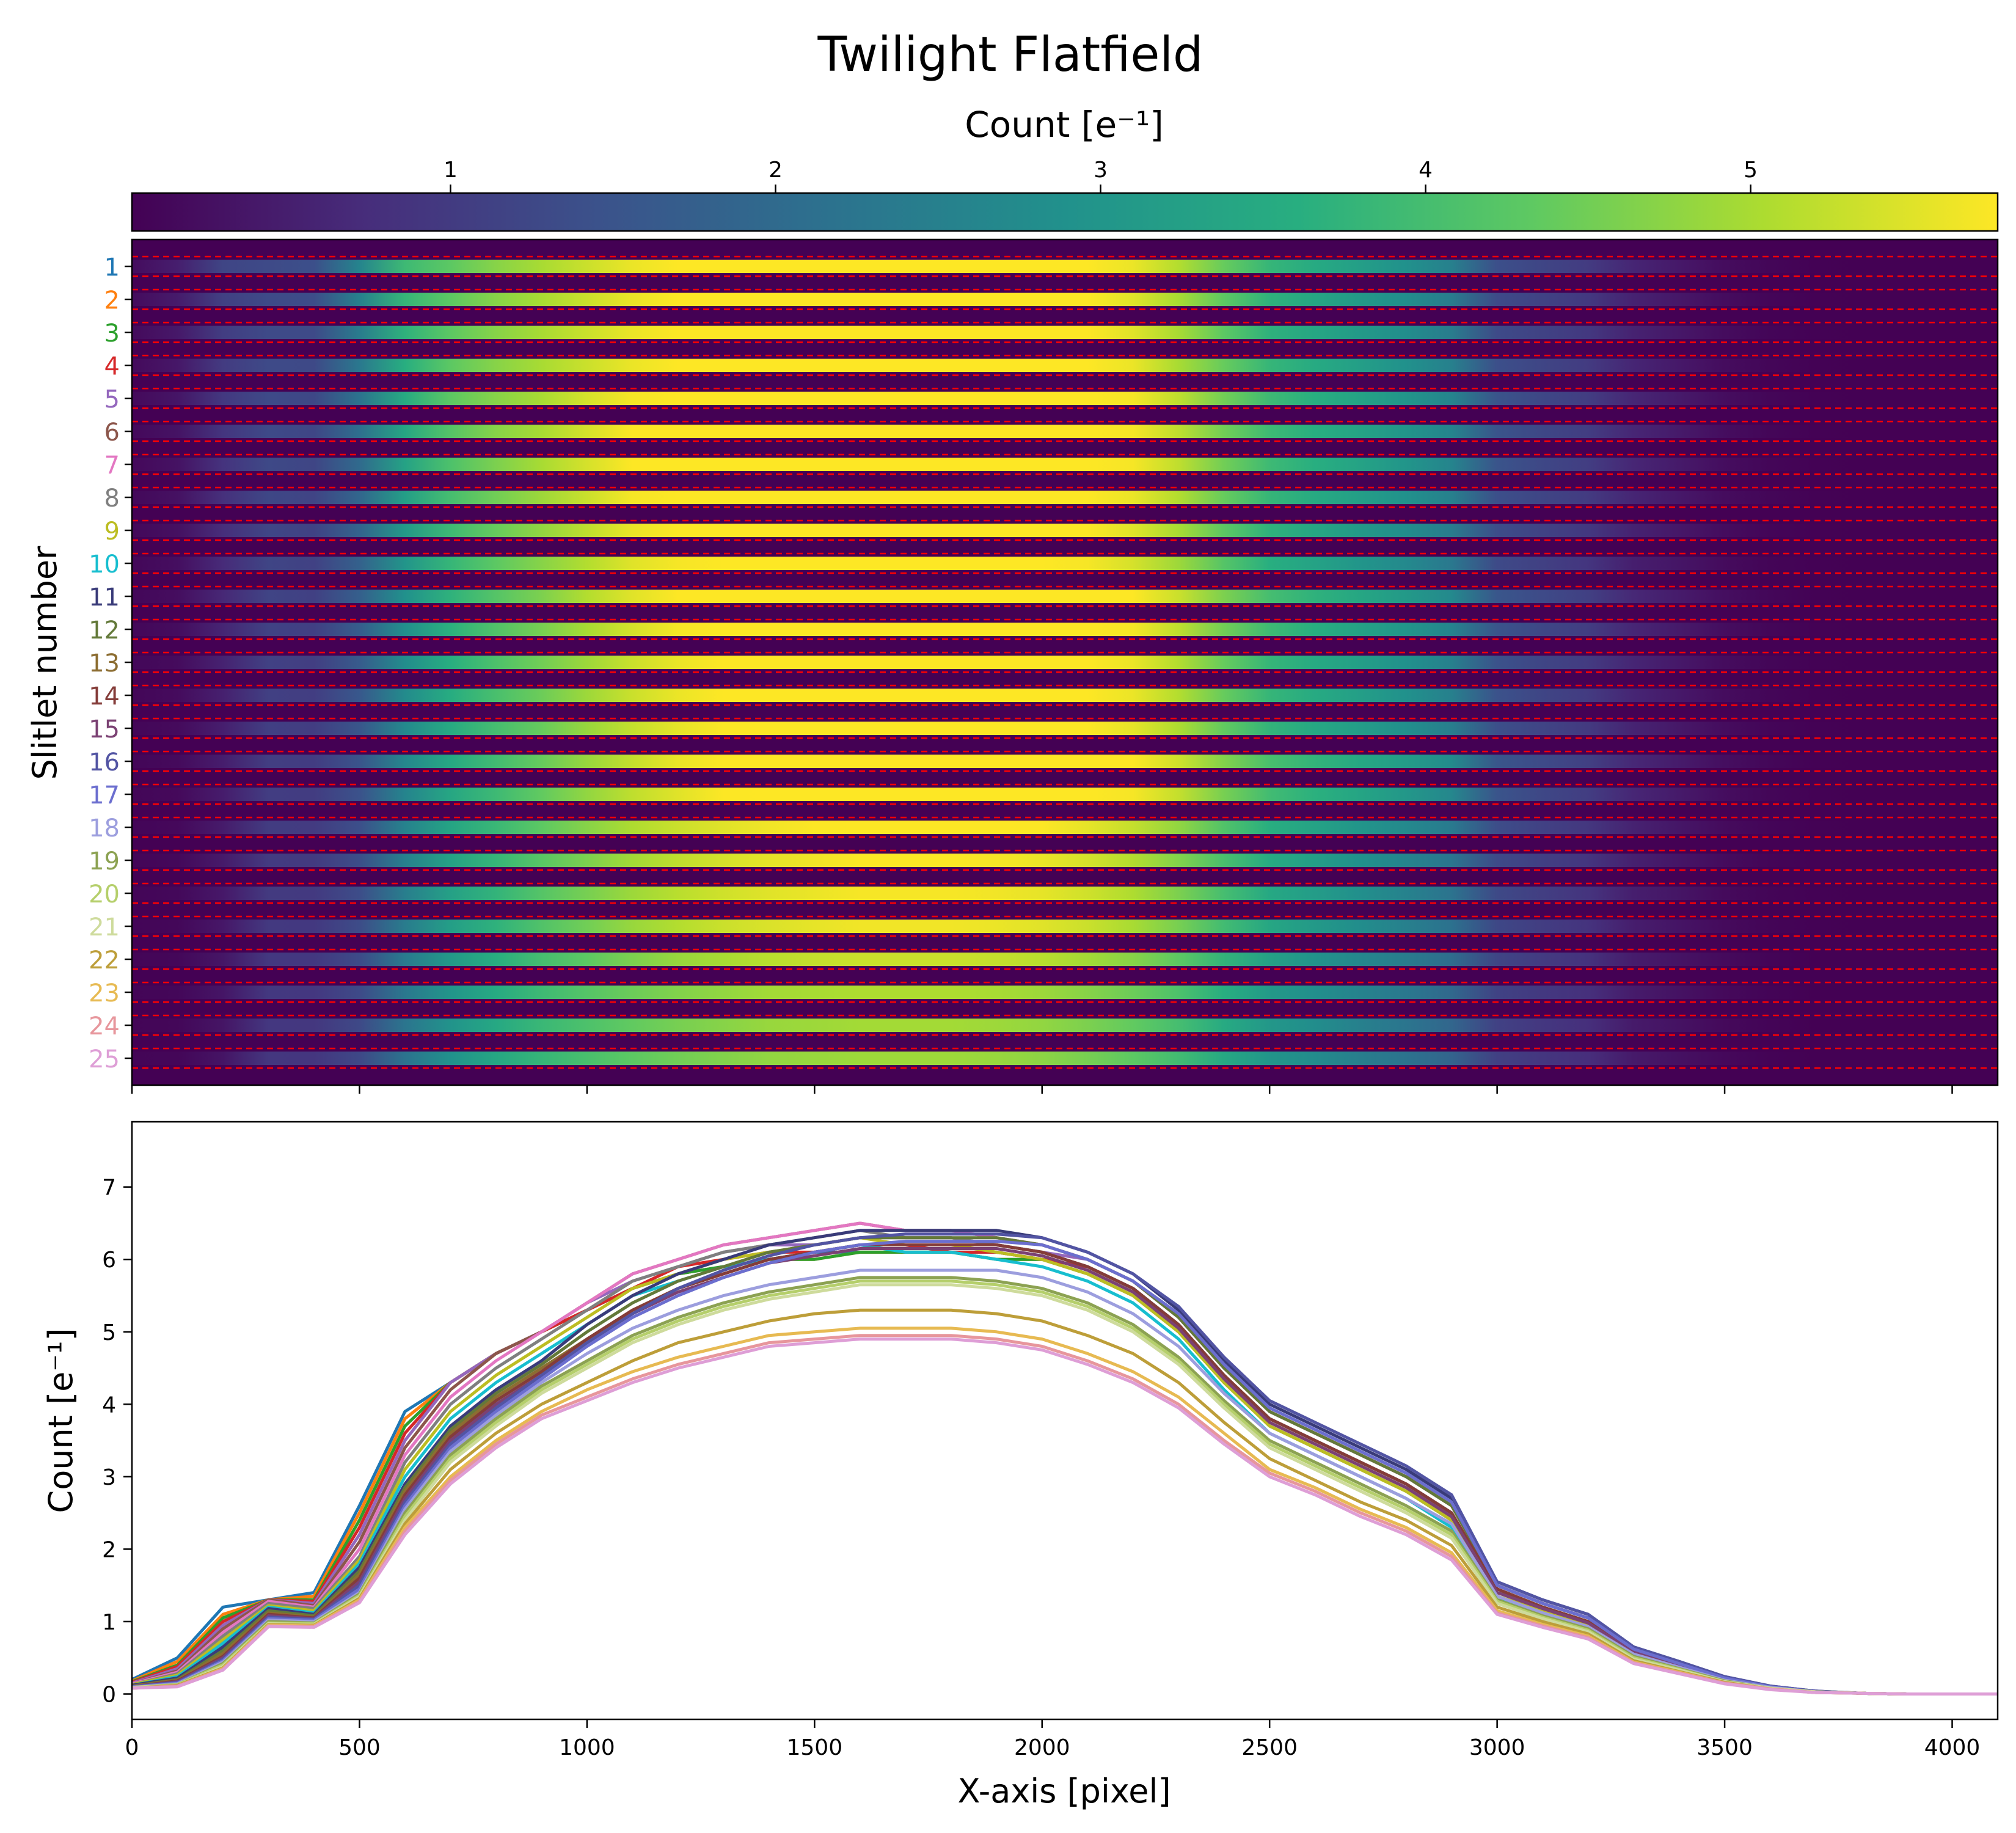 Image resolution: width=2016 pixels, height=1833 pixels. Describe the element at coordinates (1497, 1747) in the screenshot. I see `line-xtick-label: 3000` at that location.